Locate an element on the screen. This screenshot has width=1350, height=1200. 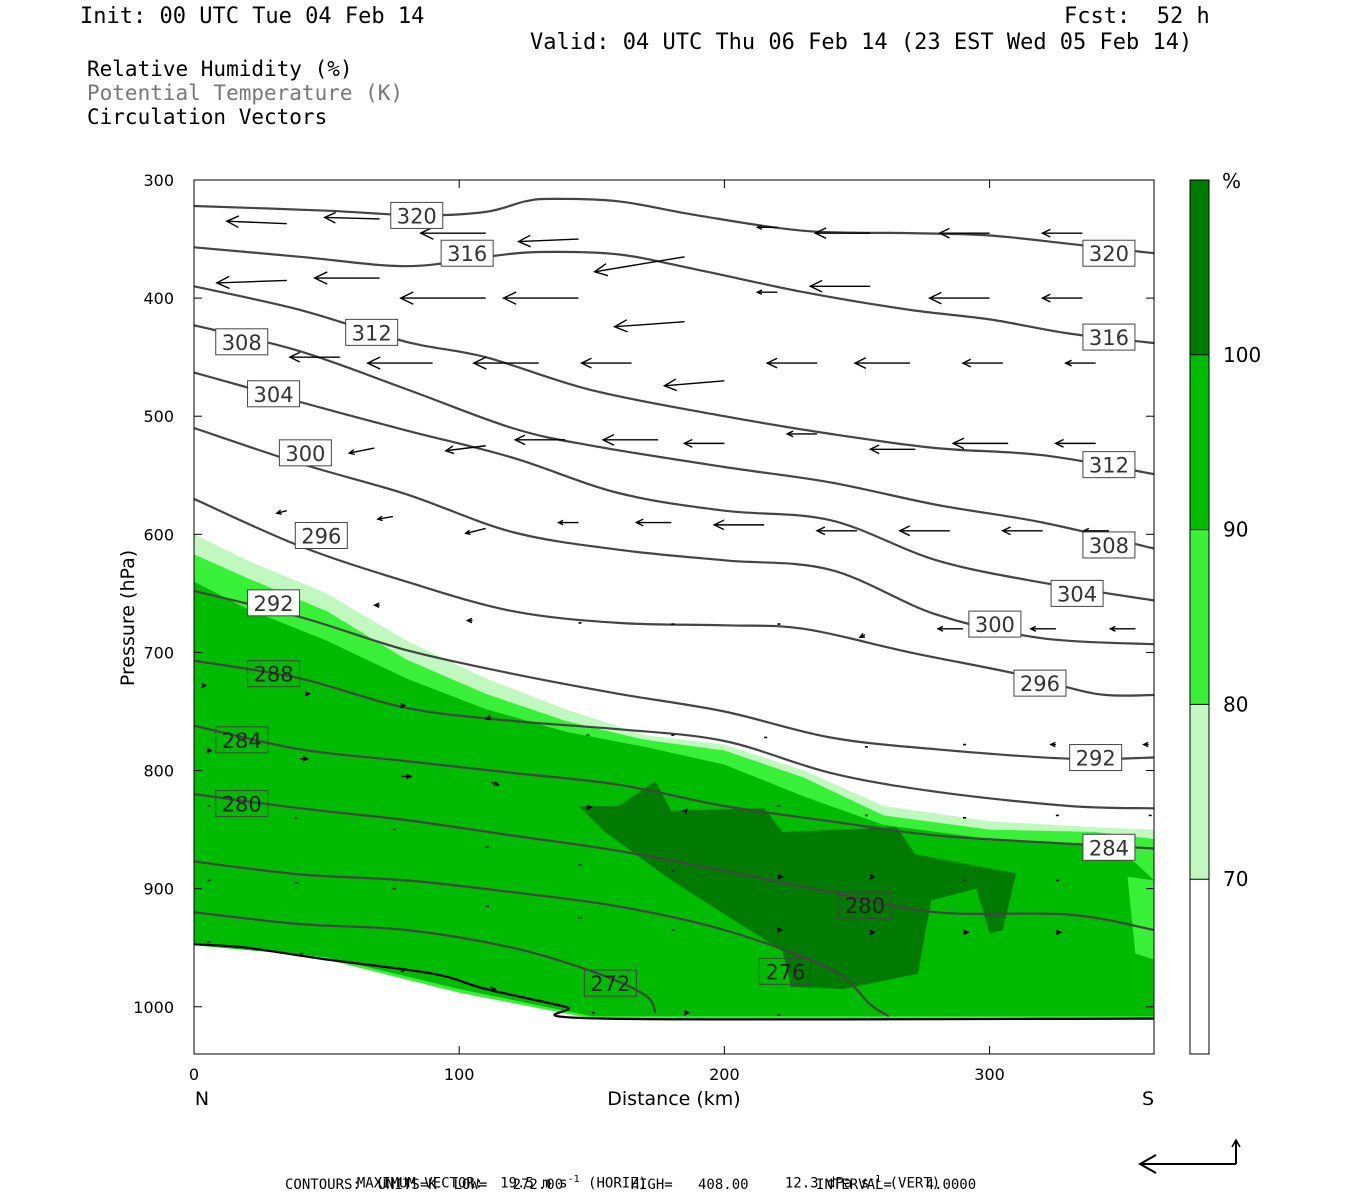
max-vector-vert-value: 12.3 dPa s is located at coordinates (827, 1183).